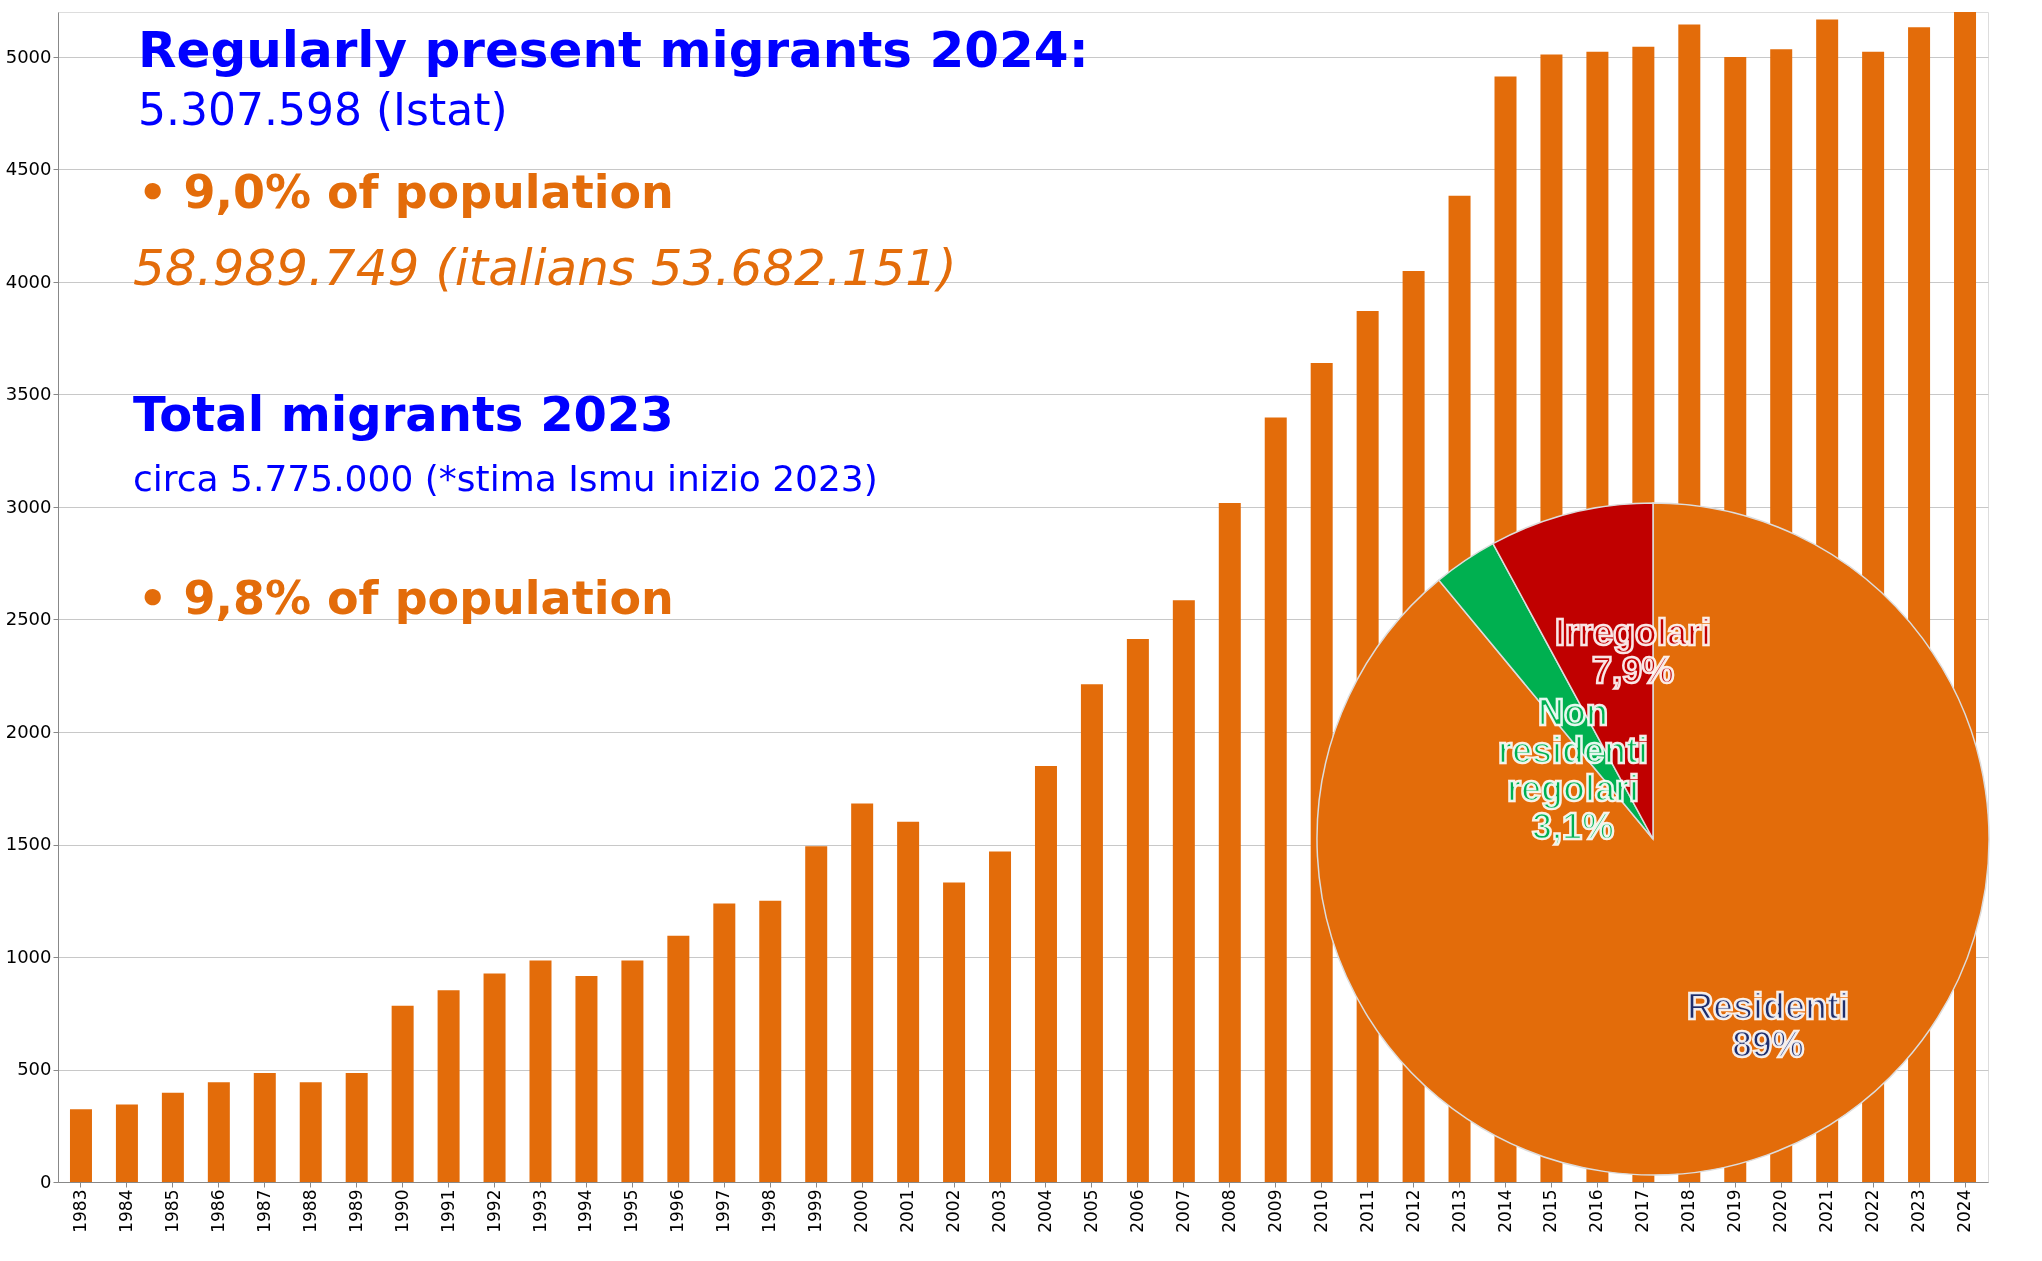  What do you see at coordinates (28, 393) in the screenshot?
I see `y-tick-label: 3500` at bounding box center [28, 393].